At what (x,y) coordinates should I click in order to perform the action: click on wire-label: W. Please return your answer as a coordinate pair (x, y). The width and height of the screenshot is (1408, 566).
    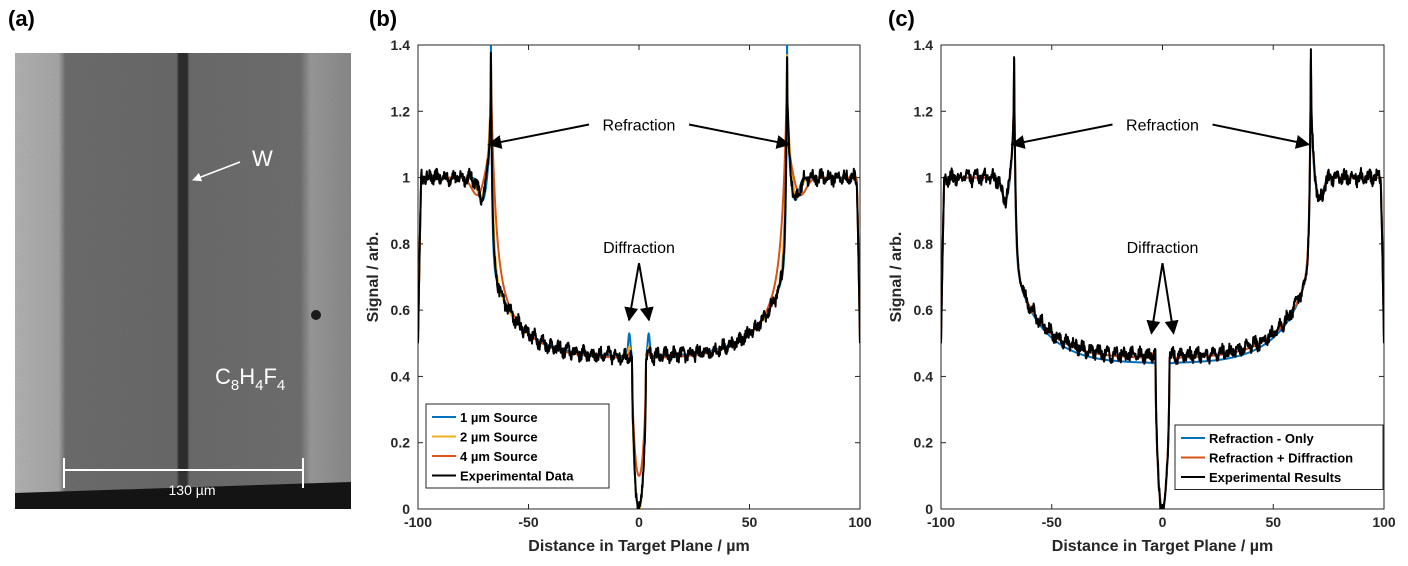
    Looking at the image, I should click on (262, 158).